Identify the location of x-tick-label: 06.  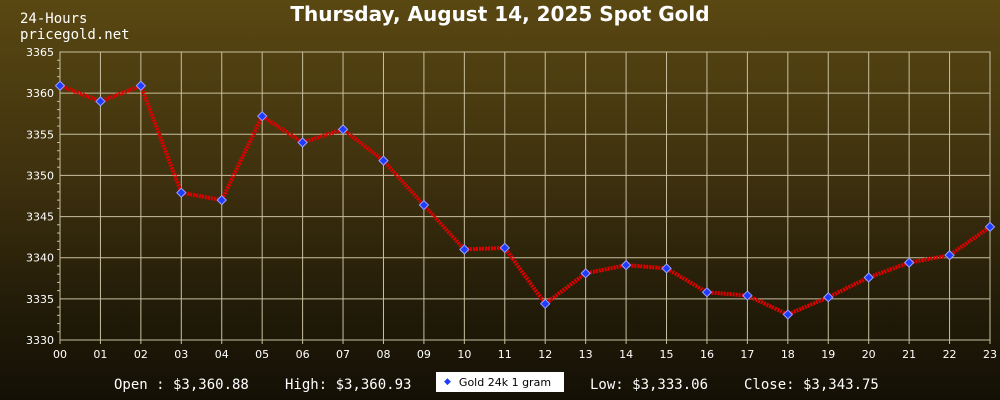
(303, 354).